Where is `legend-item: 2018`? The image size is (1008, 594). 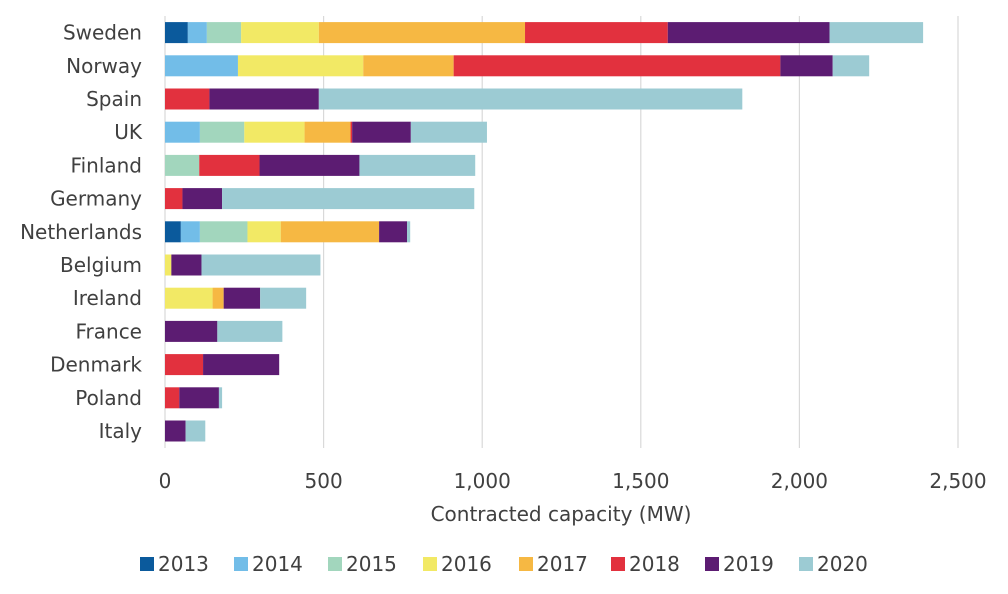
legend-item: 2018 is located at coordinates (645, 564).